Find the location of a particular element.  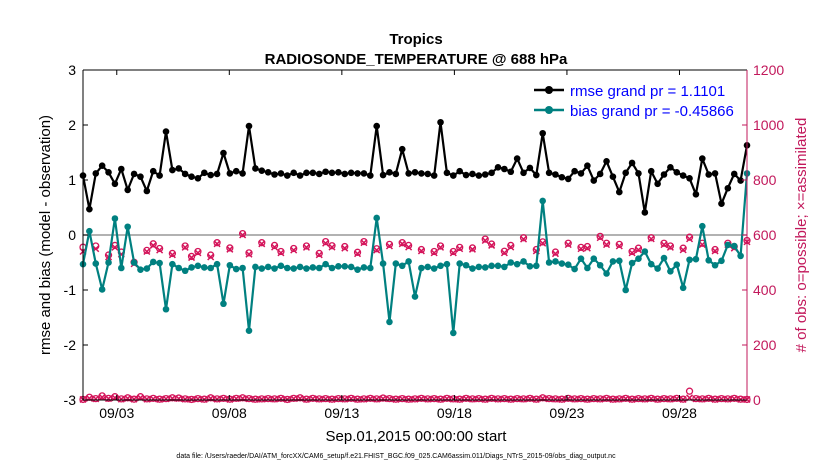

x-tick-label: 09/28 is located at coordinates (679, 413).